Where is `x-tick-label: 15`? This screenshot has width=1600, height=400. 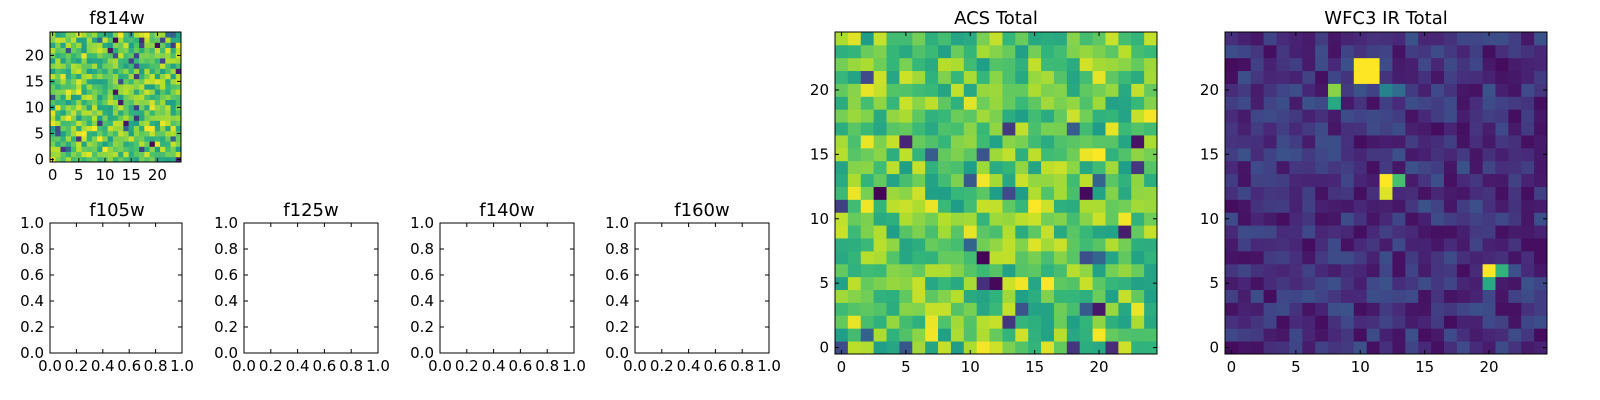
x-tick-label: 15 is located at coordinates (1424, 367).